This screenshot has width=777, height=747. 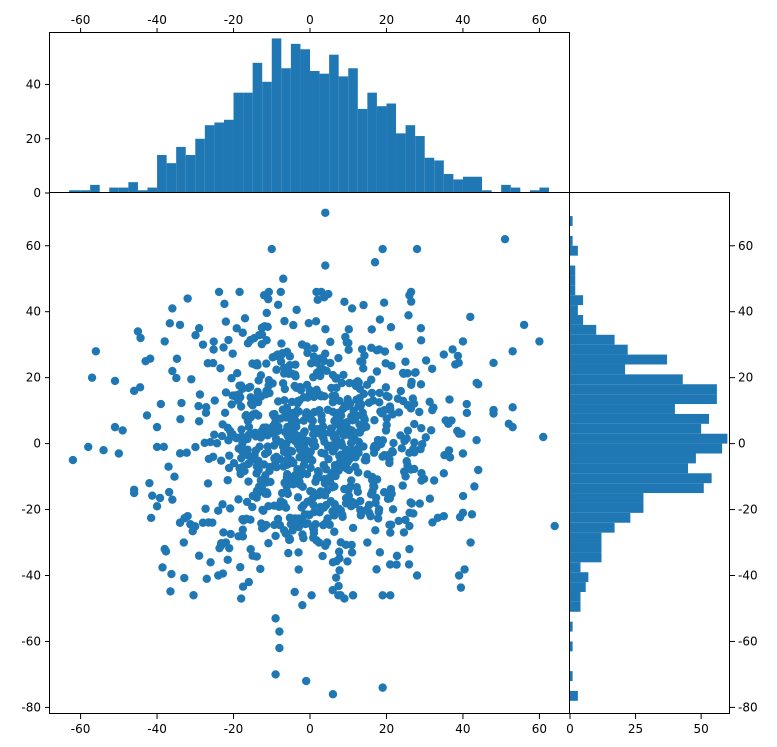 I want to click on top-histogram-y-ticks: 0 20 40, so click(x=38, y=139).